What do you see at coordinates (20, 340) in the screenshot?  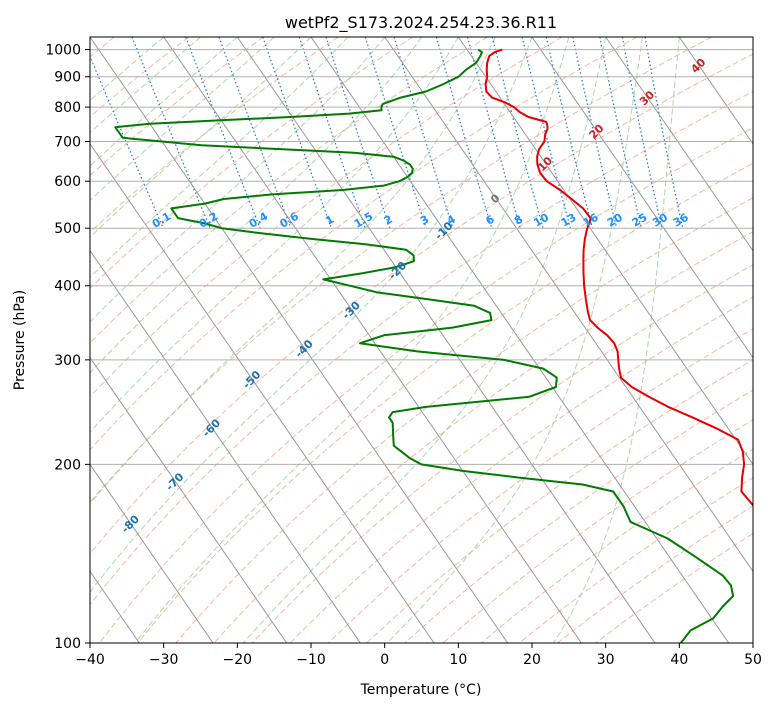 I see `y-axis-label: Pressure (hPa)` at bounding box center [20, 340].